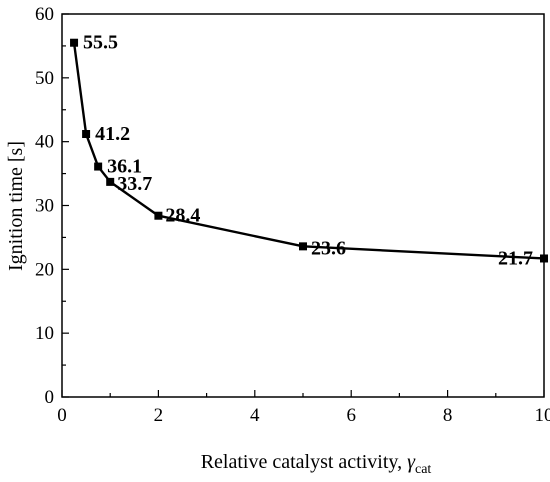 The image size is (550, 482). I want to click on data-label: 21.7, so click(515, 258).